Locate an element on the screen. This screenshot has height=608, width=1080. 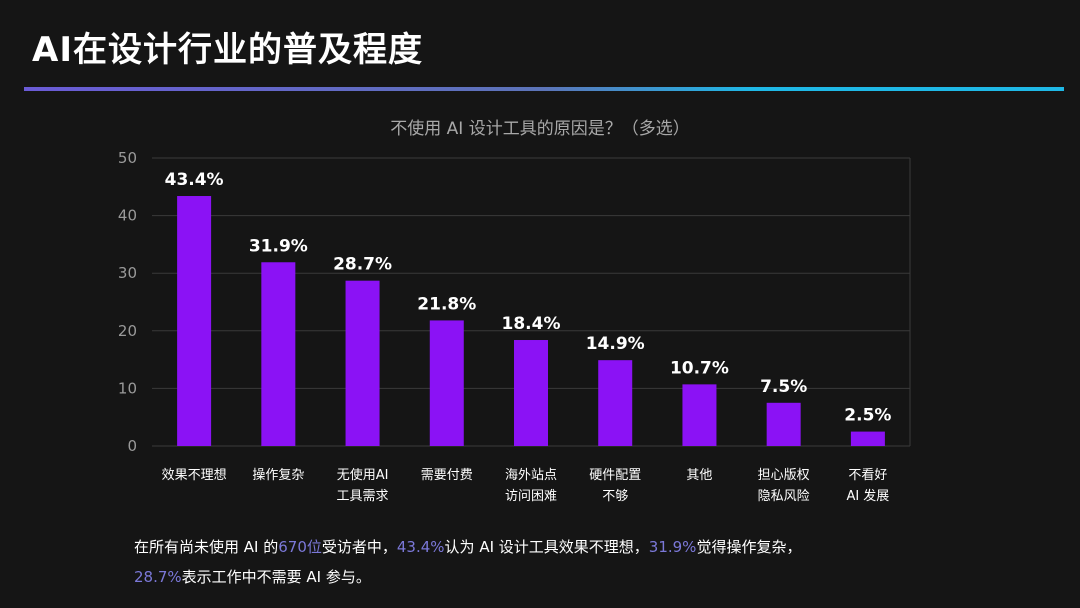
caption-text: 受访者中， is located at coordinates (359, 547).